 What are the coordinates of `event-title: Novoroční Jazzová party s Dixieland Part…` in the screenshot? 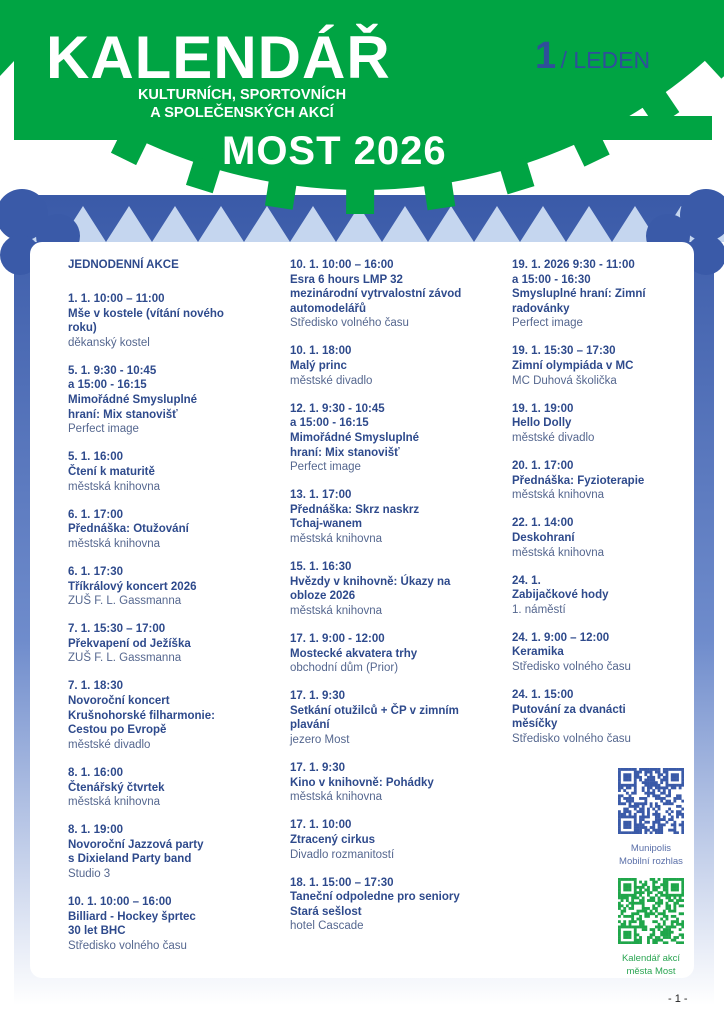 It's located at (136, 852).